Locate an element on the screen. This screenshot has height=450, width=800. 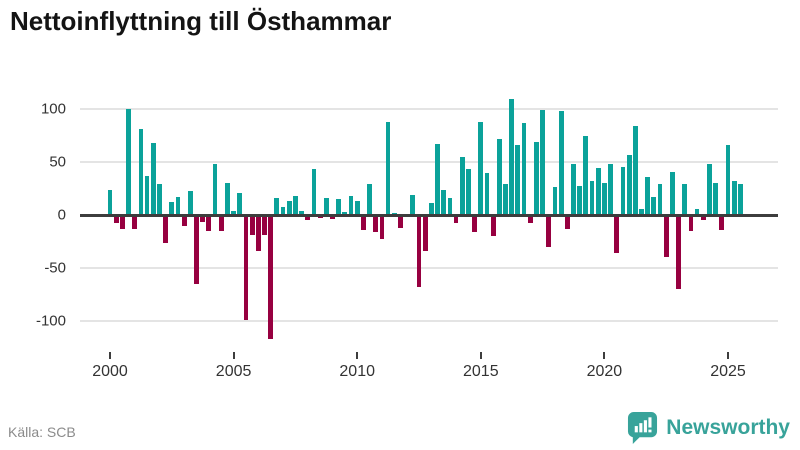
source-note: Källa: SCB is located at coordinates (42, 432).